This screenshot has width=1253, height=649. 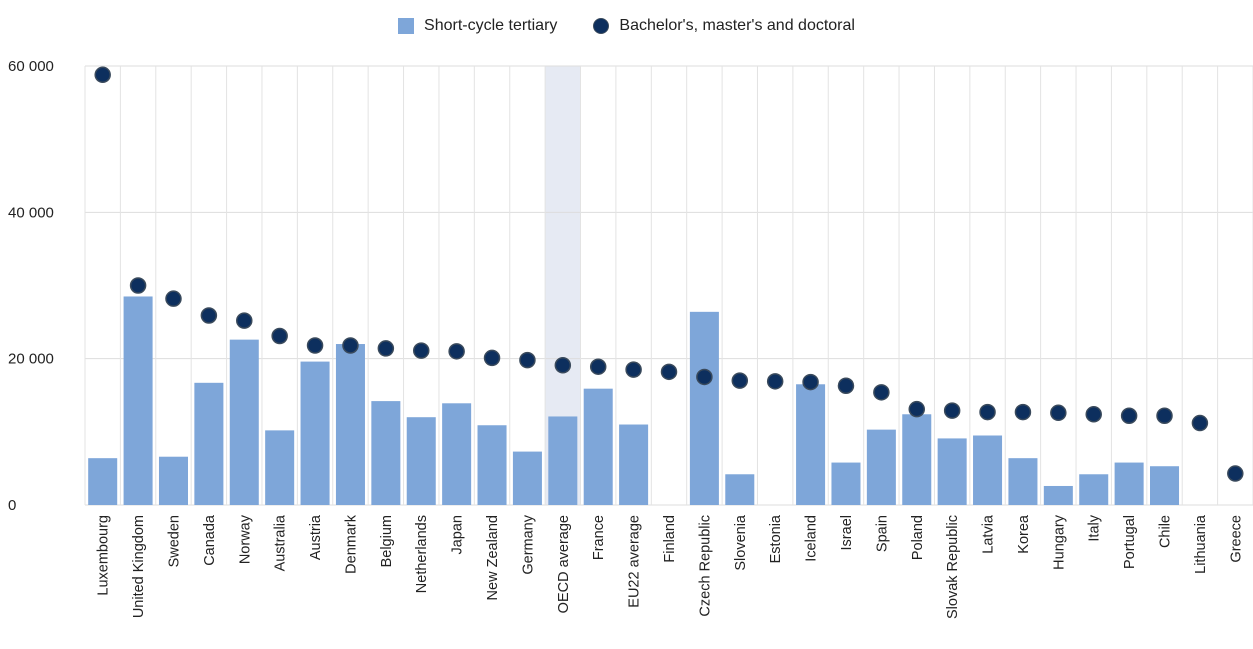 I want to click on bar-spain, so click(x=881, y=467).